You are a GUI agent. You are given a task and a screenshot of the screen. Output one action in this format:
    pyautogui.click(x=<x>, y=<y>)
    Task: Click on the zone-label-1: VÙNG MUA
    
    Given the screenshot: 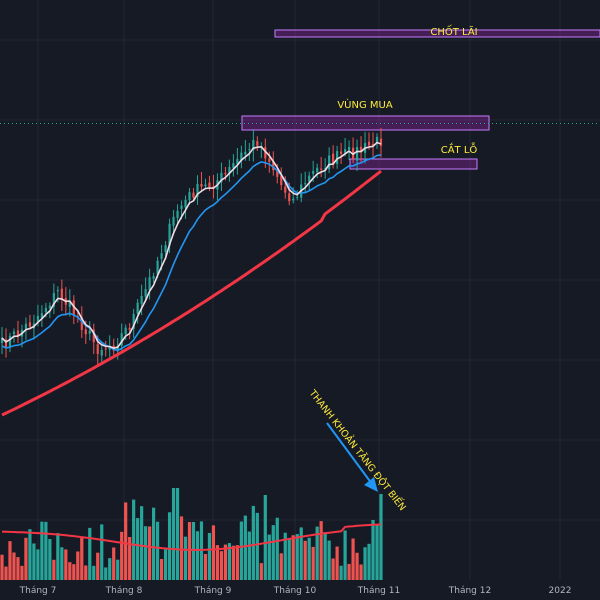 What is the action you would take?
    pyautogui.click(x=365, y=104)
    